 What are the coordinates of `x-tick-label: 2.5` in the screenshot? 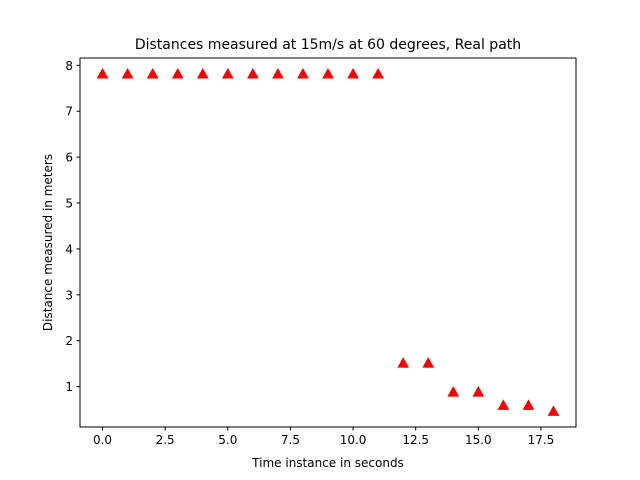 It's located at (165, 440).